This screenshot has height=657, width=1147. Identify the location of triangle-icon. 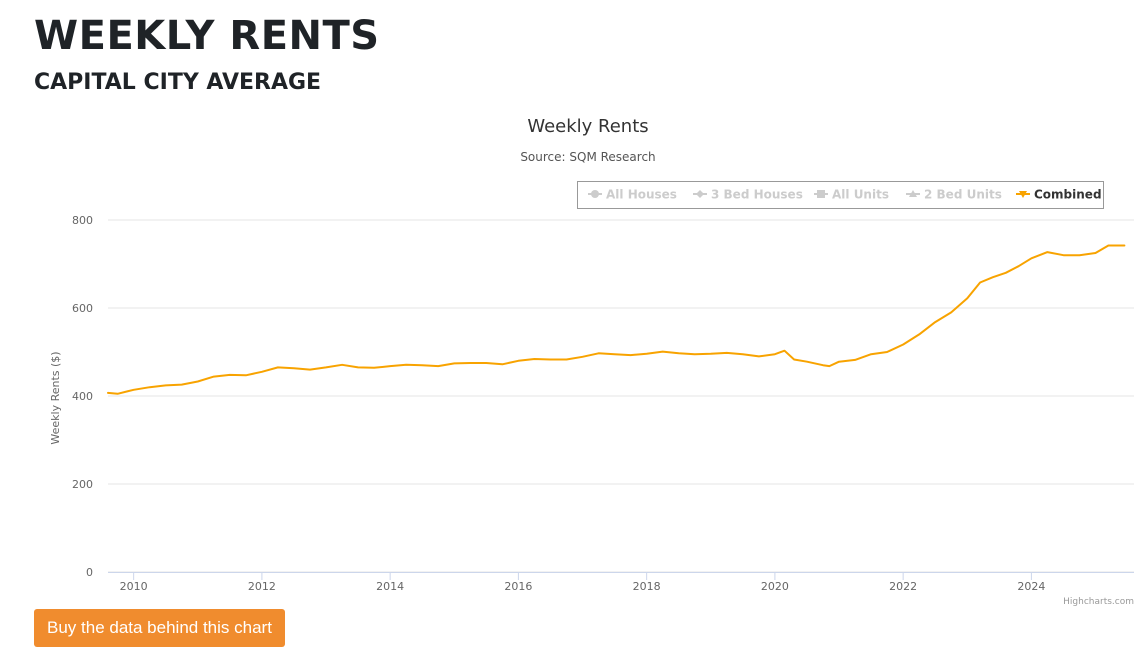
(913, 193).